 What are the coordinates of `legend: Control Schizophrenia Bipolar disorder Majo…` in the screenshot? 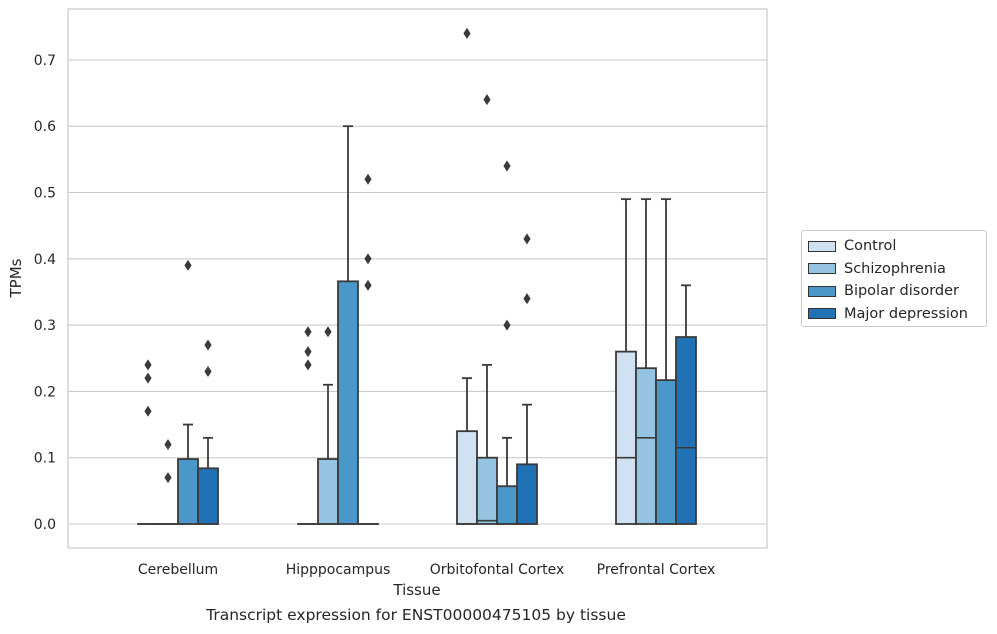 It's located at (894, 278).